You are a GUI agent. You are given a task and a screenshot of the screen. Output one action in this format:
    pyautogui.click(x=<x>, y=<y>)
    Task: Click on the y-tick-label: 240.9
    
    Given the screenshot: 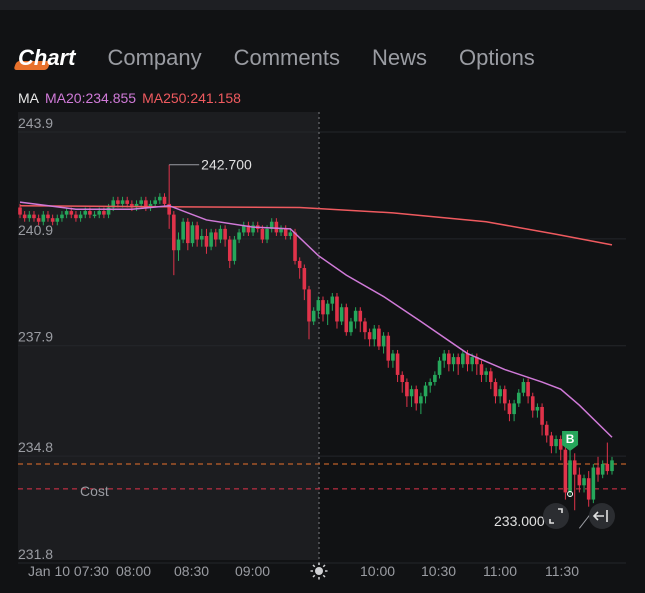 What is the action you would take?
    pyautogui.click(x=35, y=230)
    